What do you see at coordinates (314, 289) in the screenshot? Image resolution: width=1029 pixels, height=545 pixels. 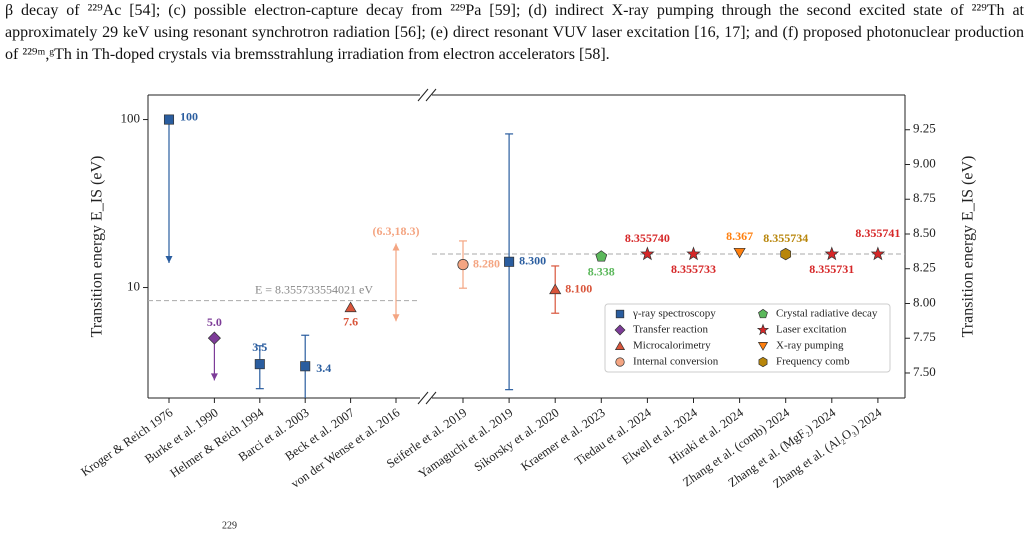 I see `reference-label: E = 8.355733554021 eV` at bounding box center [314, 289].